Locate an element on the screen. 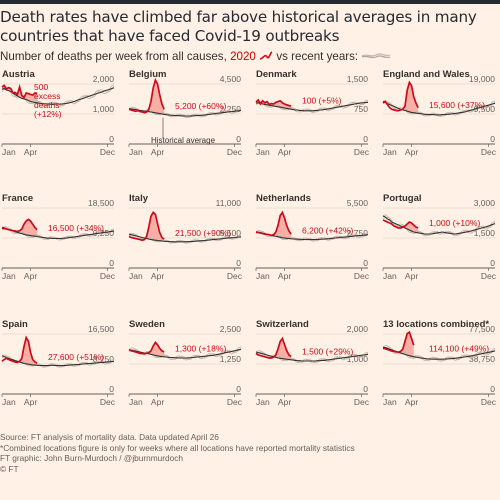  subtitle-suffix: vs recent years: is located at coordinates (317, 56).